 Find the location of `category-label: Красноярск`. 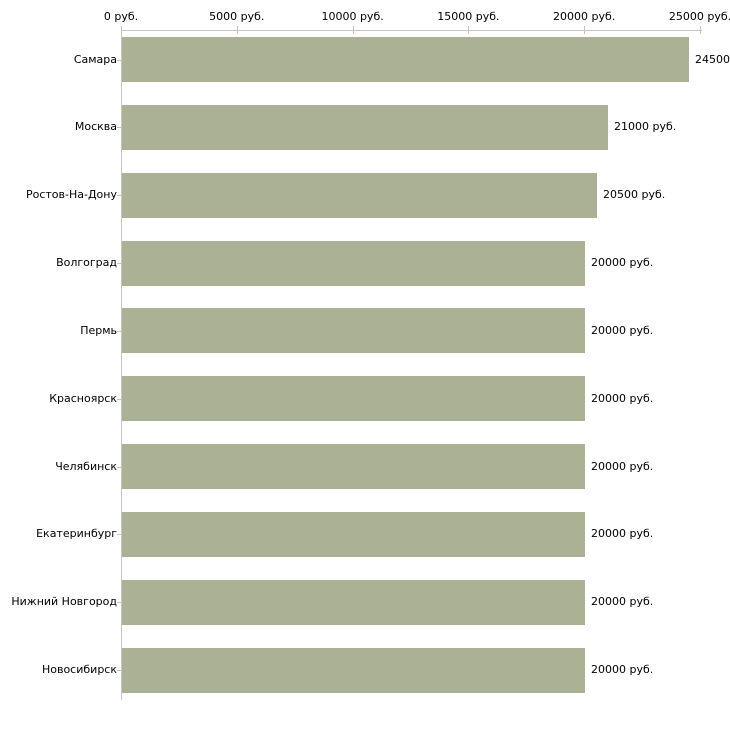

category-label: Красноярск is located at coordinates (83, 398).